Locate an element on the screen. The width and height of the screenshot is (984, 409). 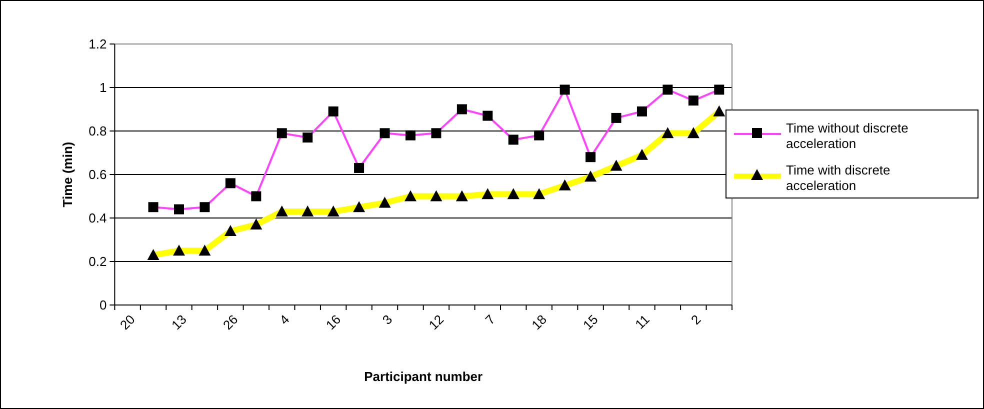
x-tick-label: 20 is located at coordinates (127, 322).